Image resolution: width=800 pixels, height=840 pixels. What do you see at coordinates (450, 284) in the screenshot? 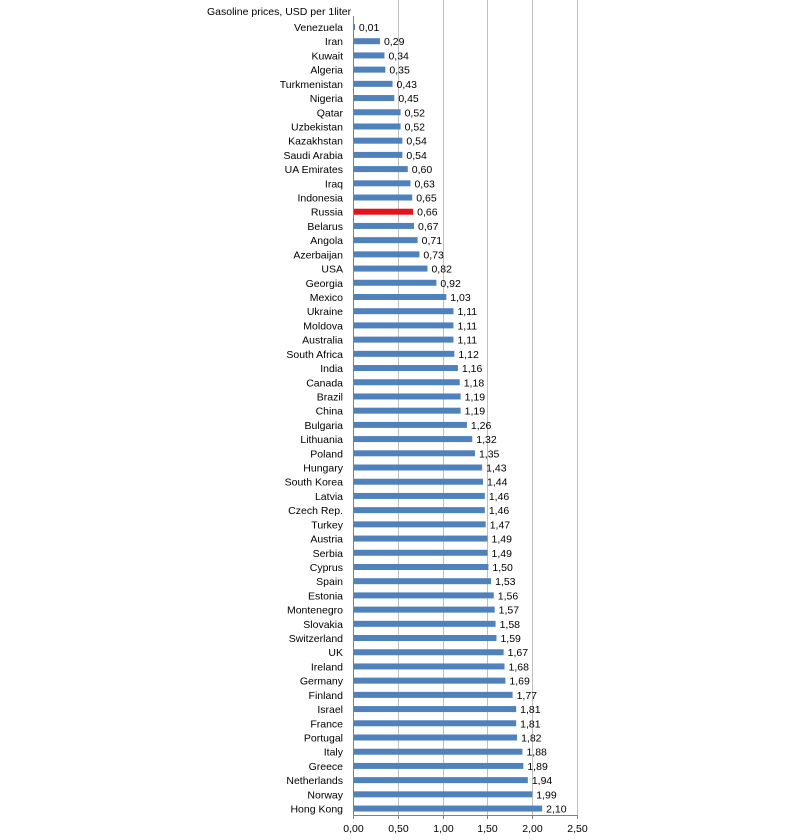
I see `data-label: 0,92` at bounding box center [450, 284].